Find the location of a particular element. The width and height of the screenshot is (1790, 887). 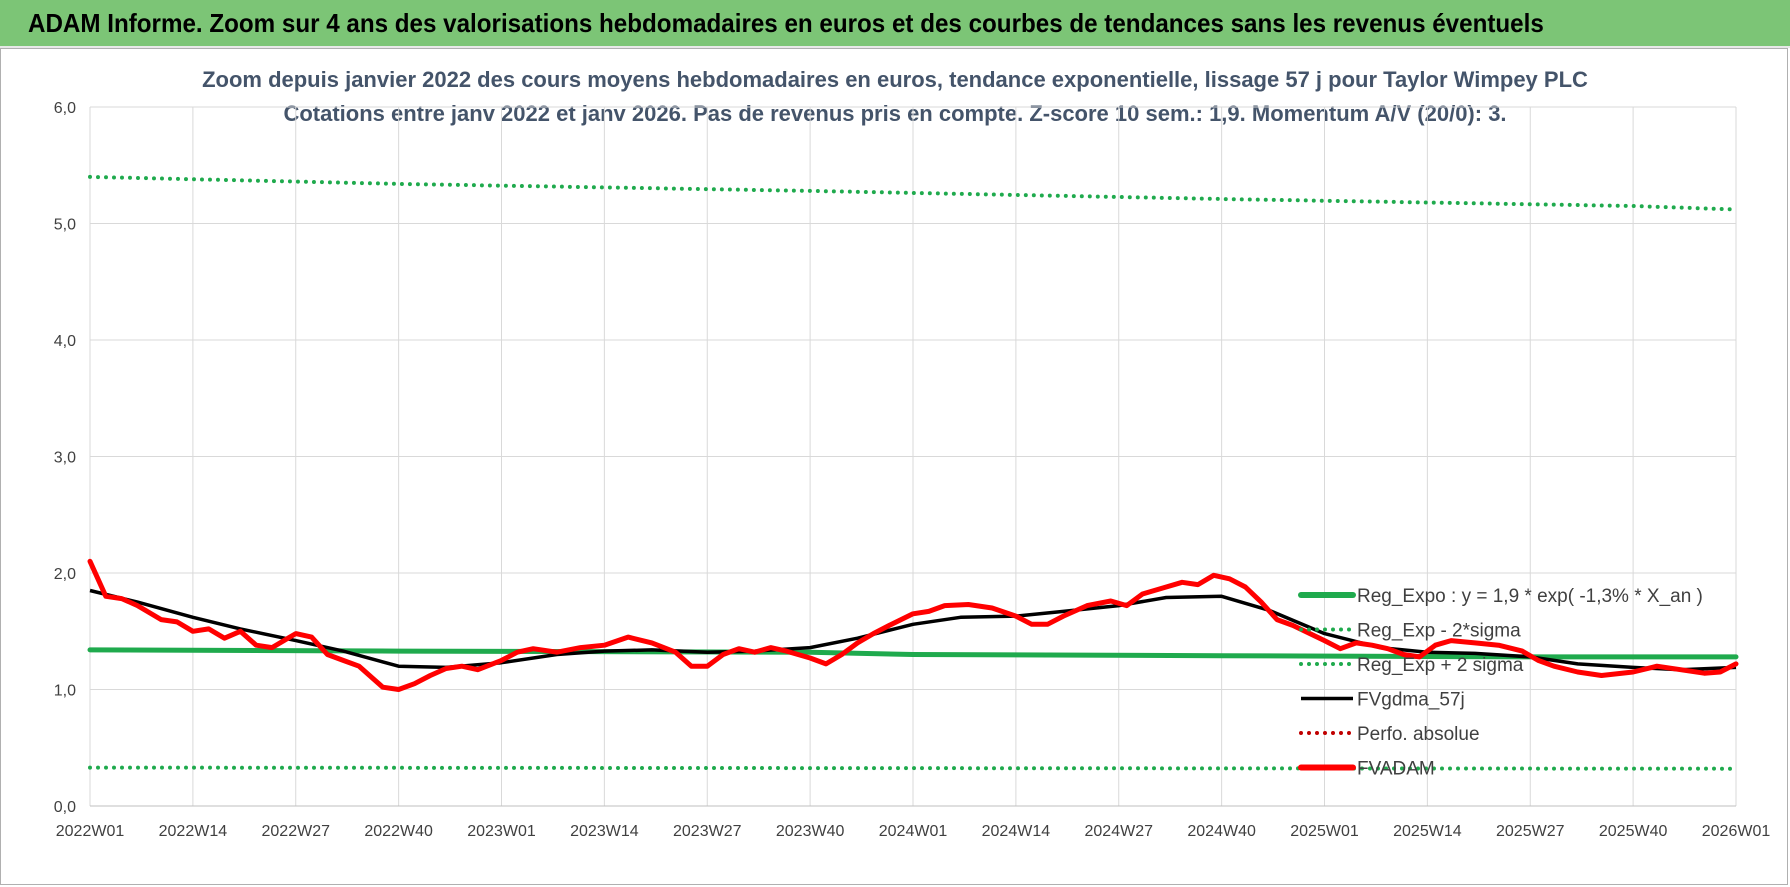

y-tick-label: 2,0 is located at coordinates (65, 574).